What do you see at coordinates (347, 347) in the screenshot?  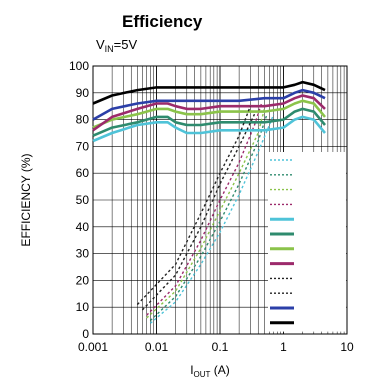 I see `x-tick-label: 10` at bounding box center [347, 347].